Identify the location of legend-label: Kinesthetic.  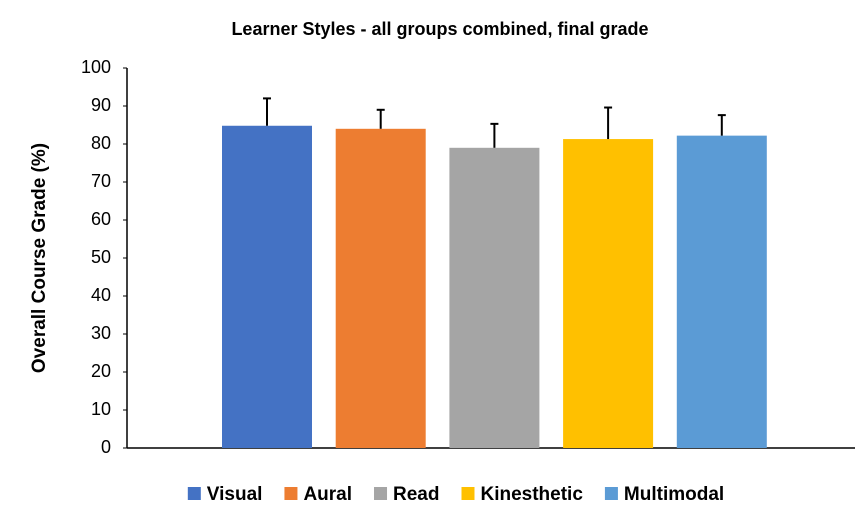
(531, 494).